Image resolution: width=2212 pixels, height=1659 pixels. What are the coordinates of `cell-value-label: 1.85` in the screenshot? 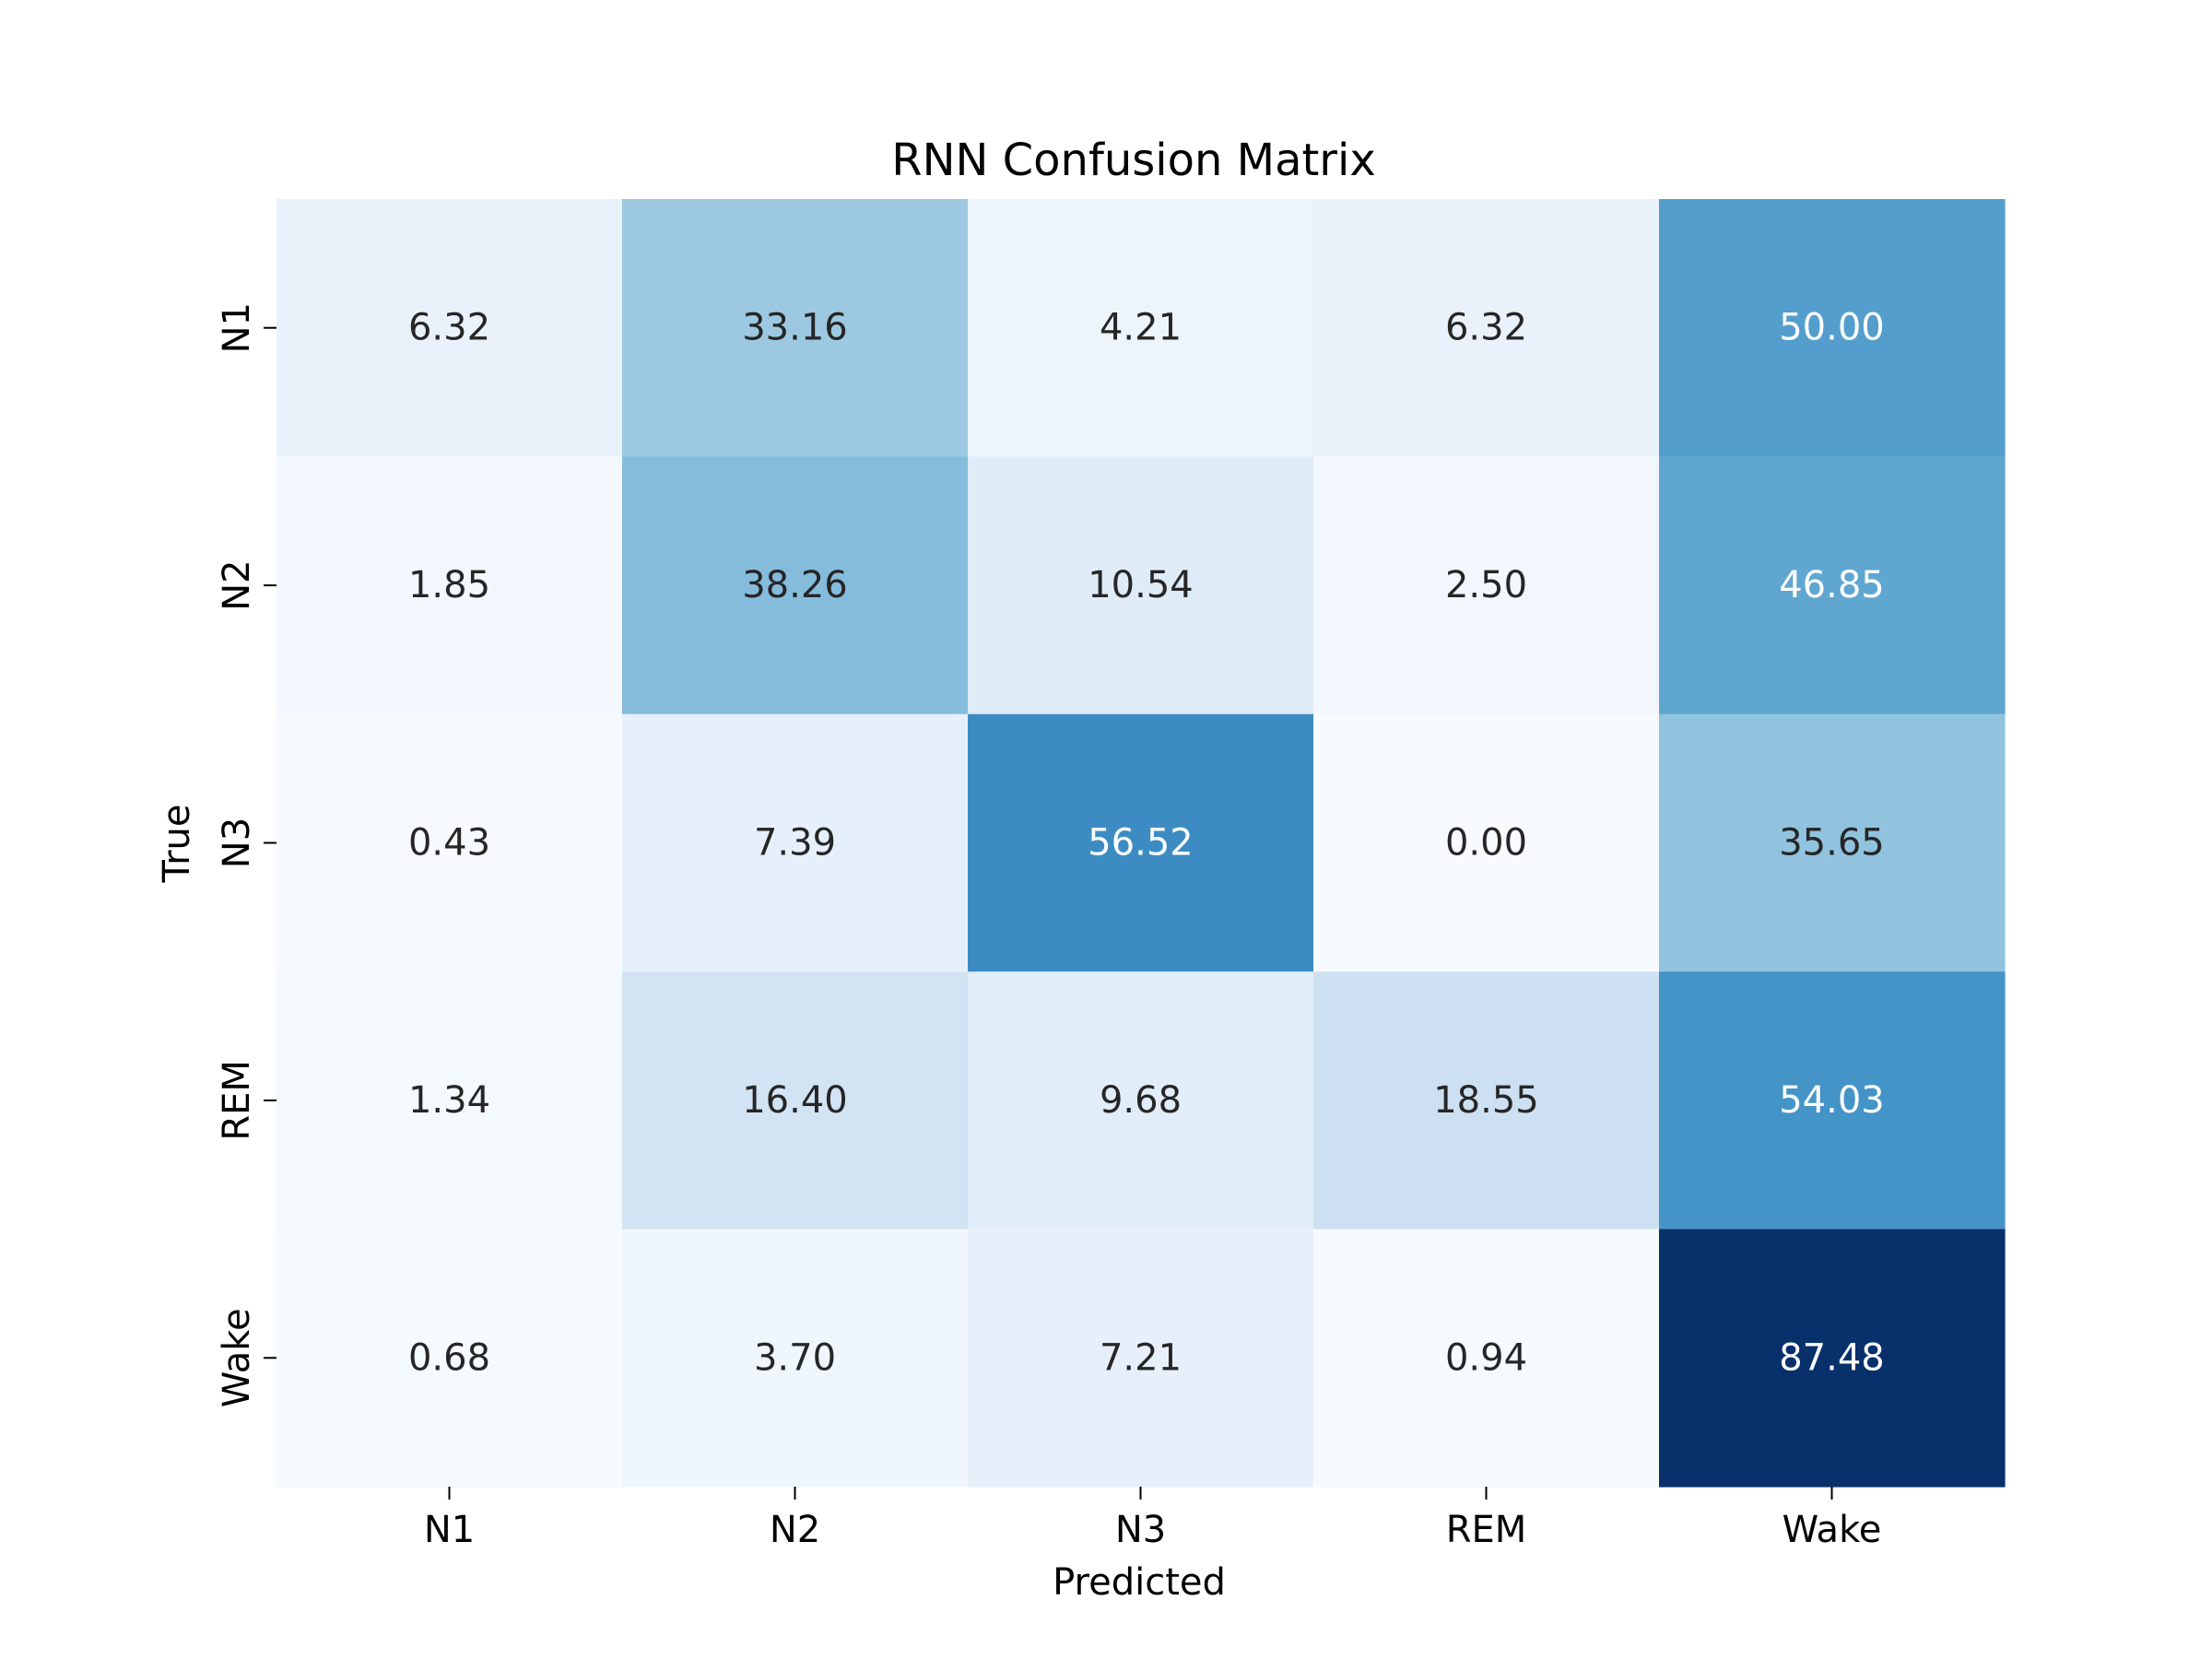 It's located at (449, 585).